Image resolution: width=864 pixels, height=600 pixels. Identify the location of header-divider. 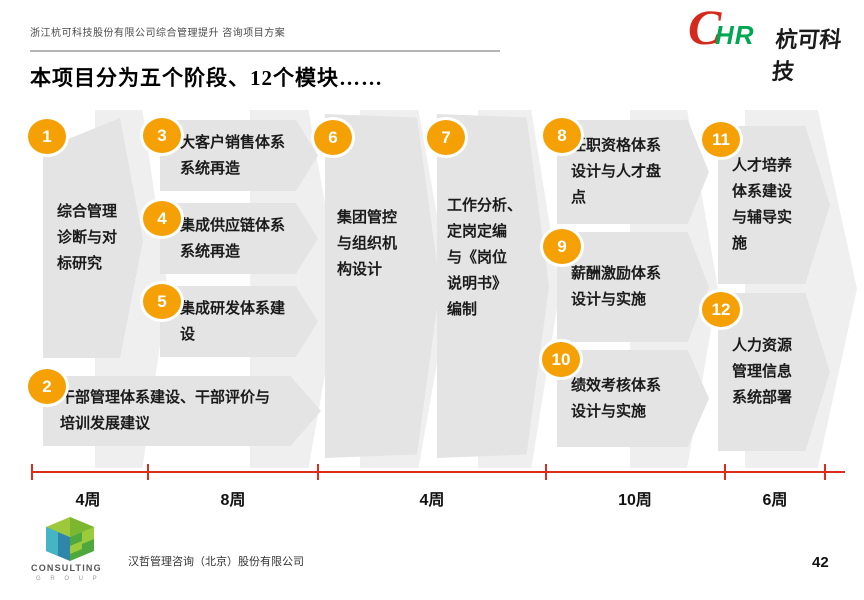
(265, 51).